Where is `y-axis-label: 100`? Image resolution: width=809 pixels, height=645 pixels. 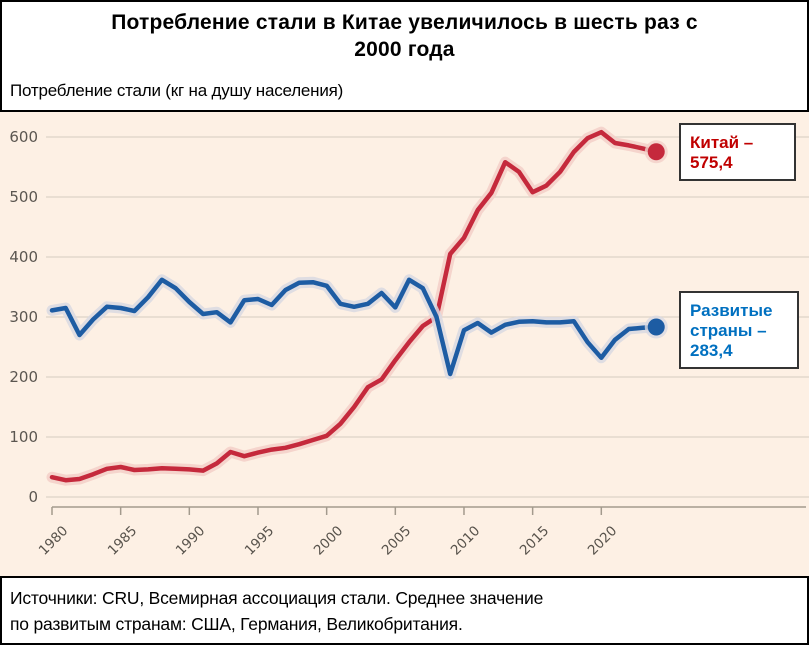
y-axis-label: 100 is located at coordinates (23, 437).